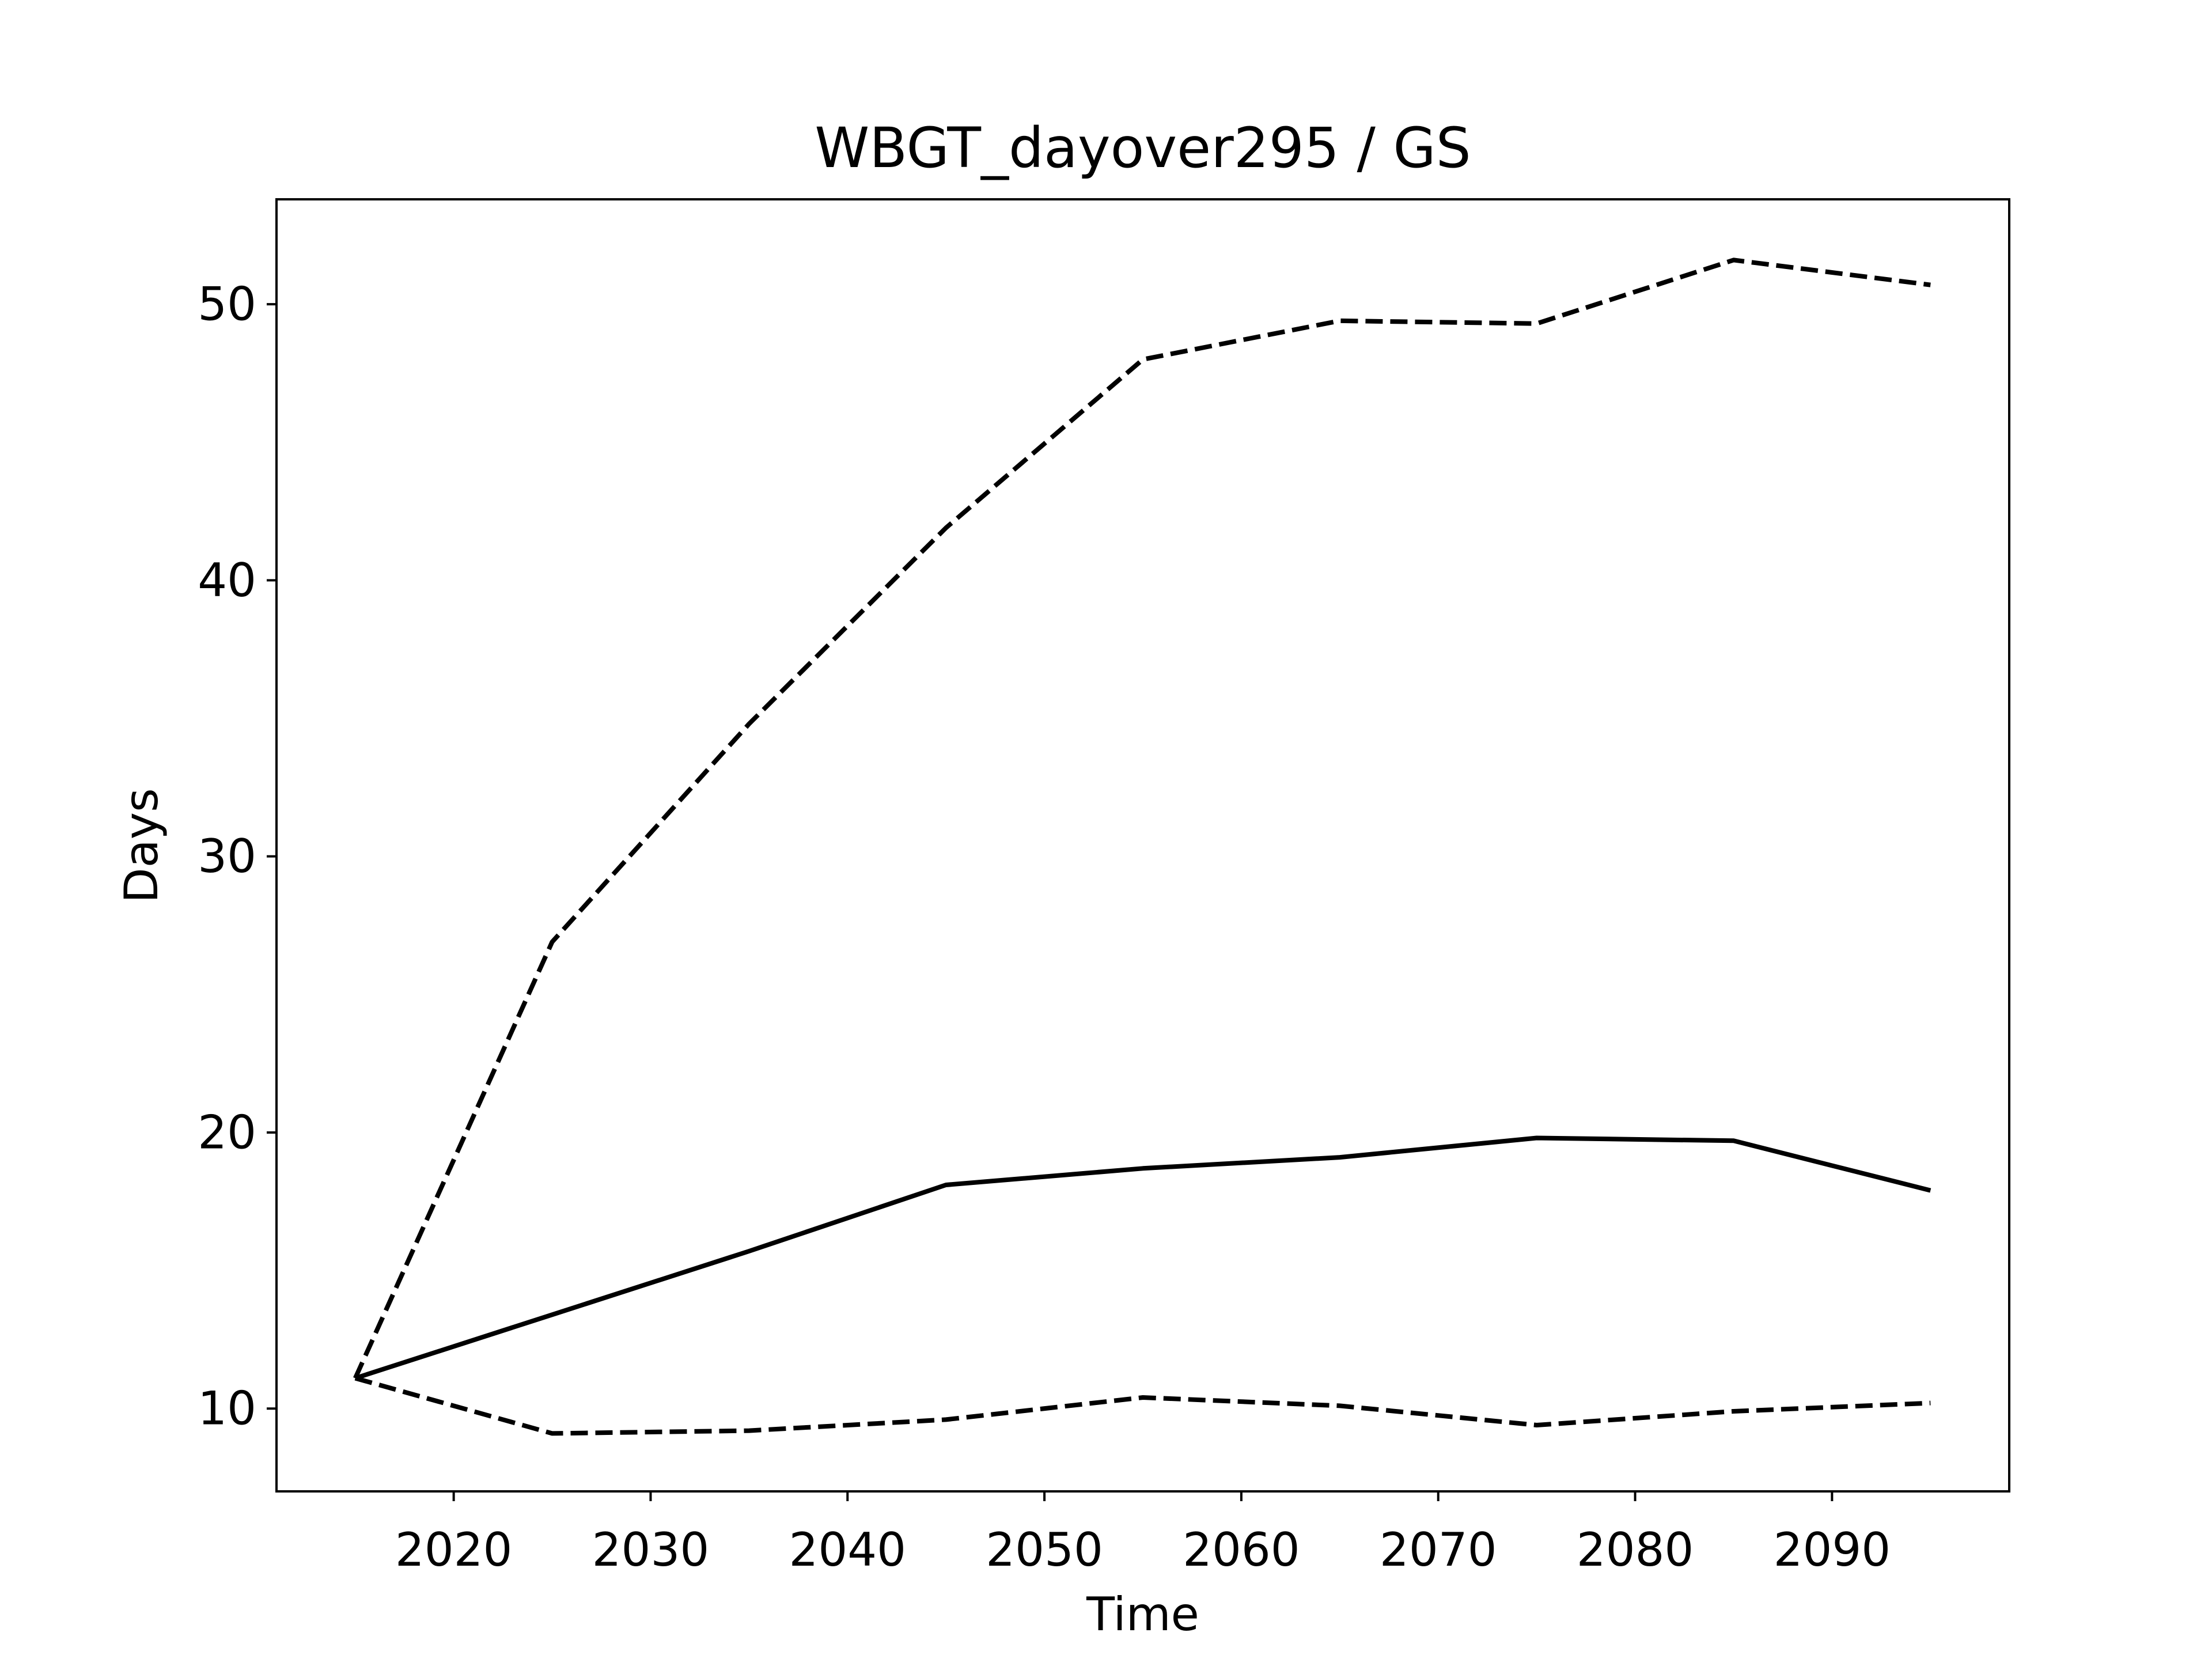  I want to click on x-tick-label: 2070, so click(1438, 1550).